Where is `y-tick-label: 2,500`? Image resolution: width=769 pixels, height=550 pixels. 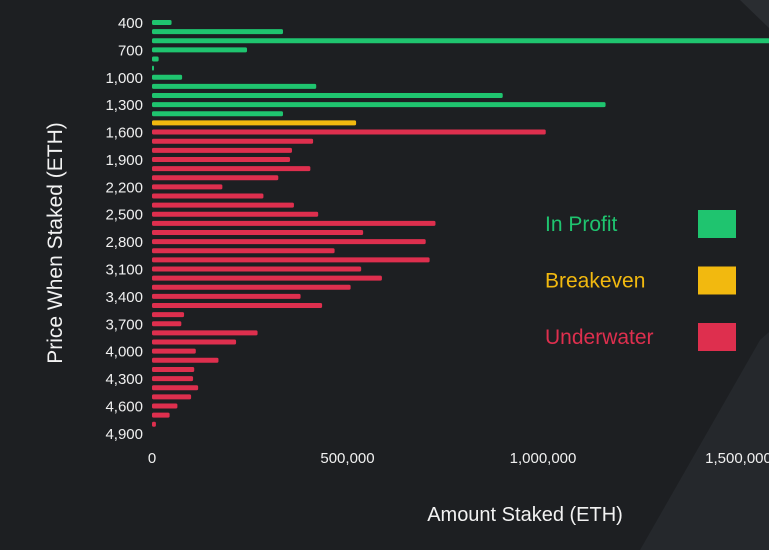
y-tick-label: 2,500 is located at coordinates (124, 215).